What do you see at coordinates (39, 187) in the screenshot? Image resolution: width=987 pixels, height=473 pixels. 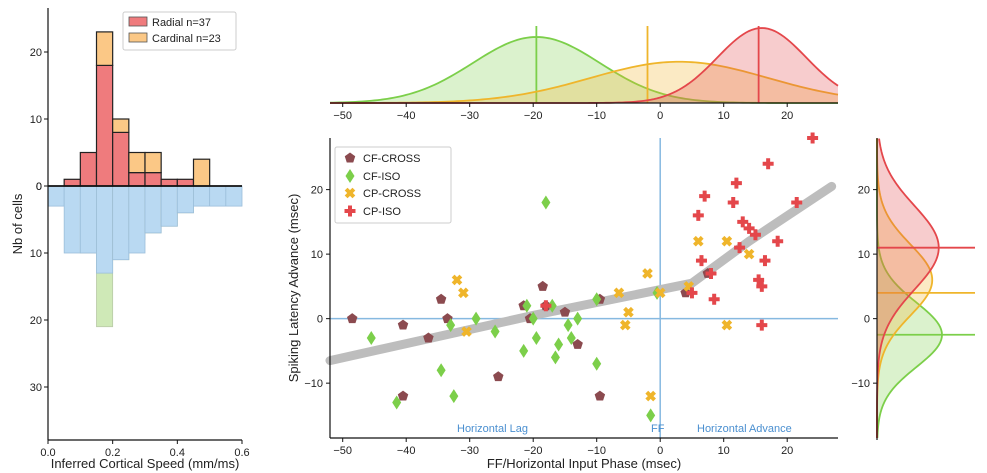 I see `histogram-y-tick-label: 0` at bounding box center [39, 187].